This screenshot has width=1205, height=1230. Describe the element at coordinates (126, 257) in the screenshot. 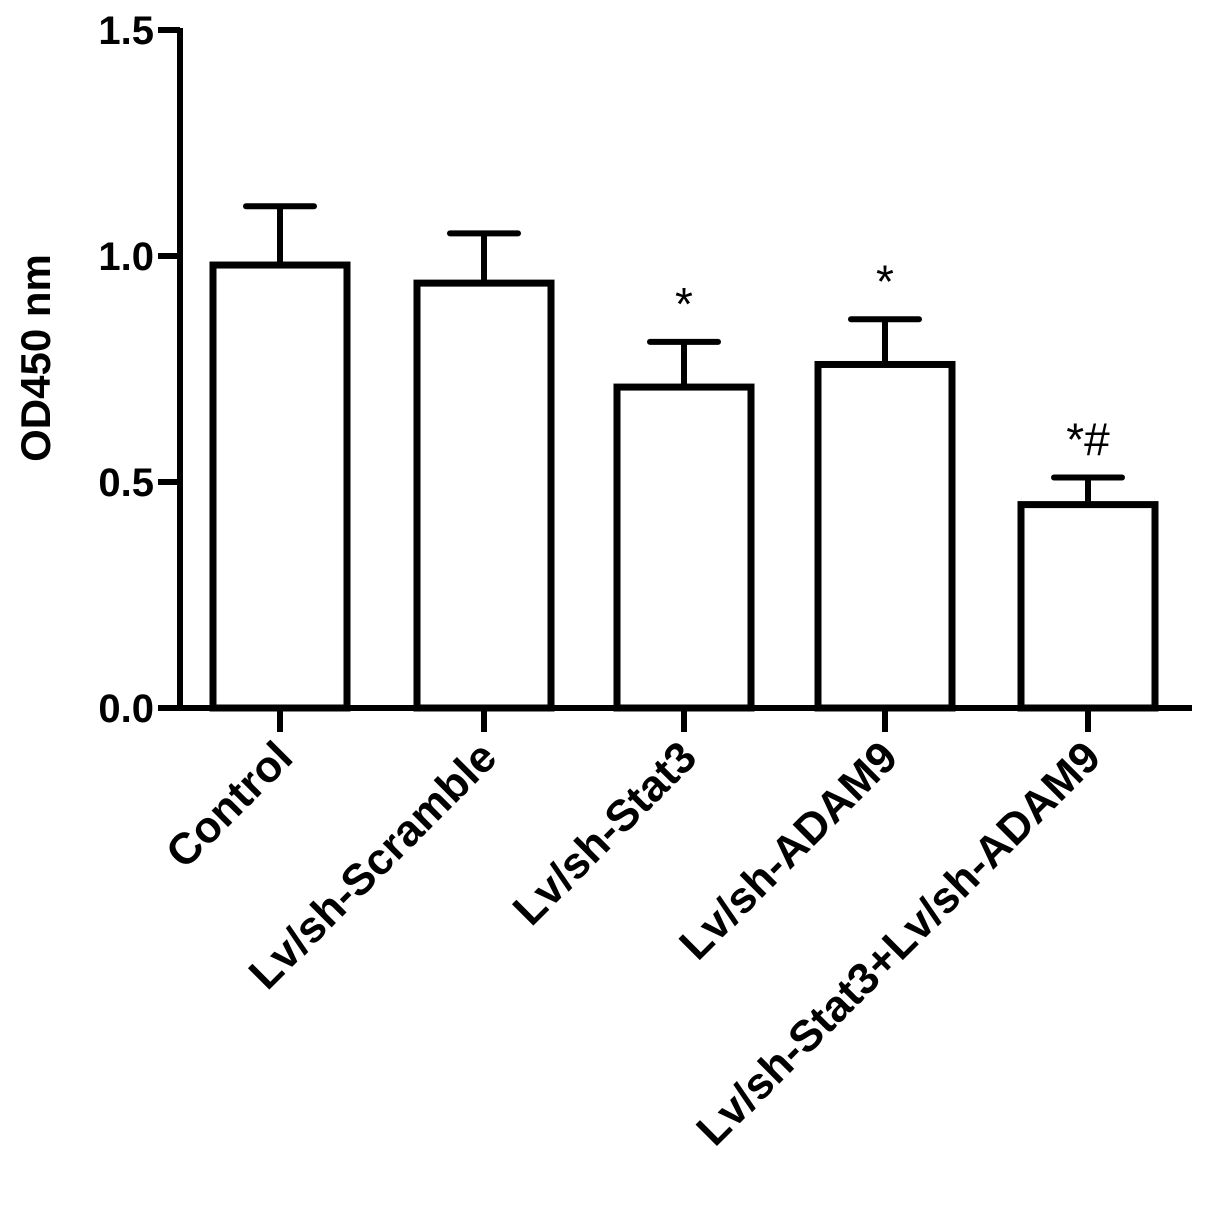

I see `y-tick-label: 1.0` at that location.